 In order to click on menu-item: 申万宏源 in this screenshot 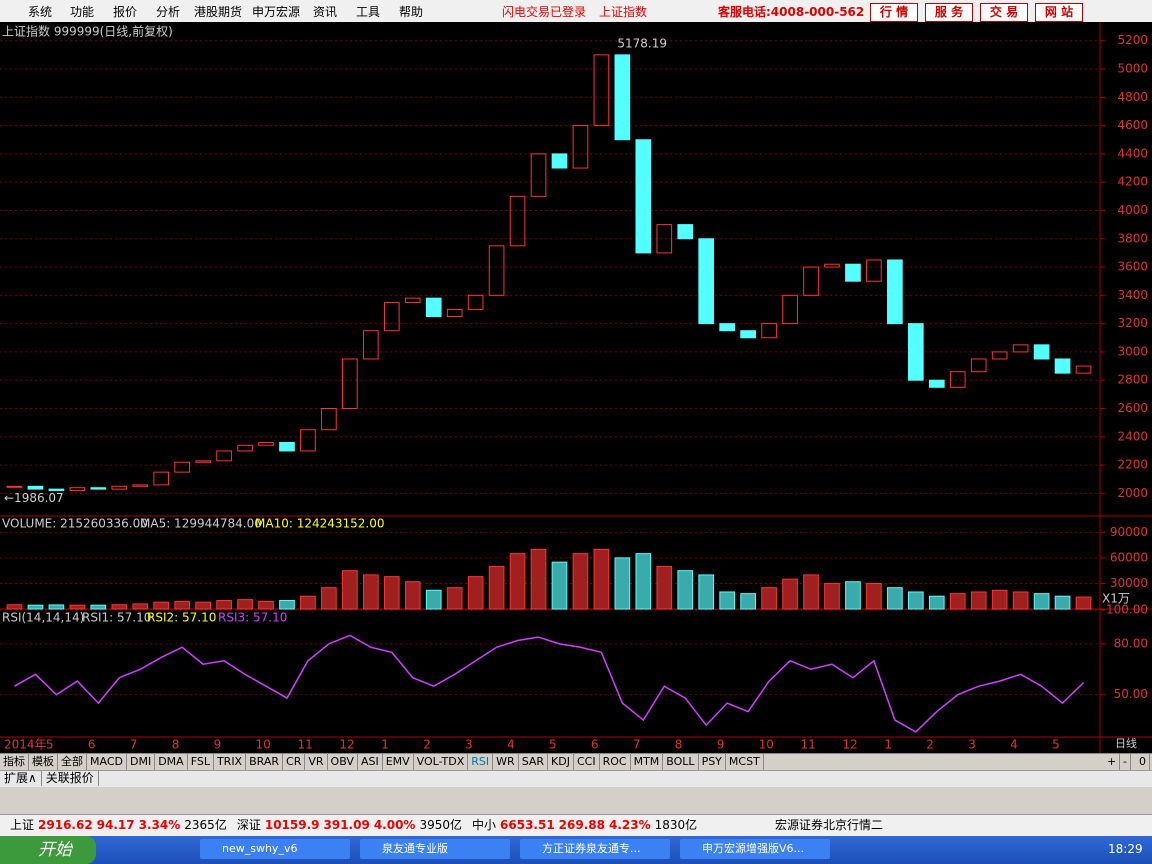, I will do `click(276, 12)`.